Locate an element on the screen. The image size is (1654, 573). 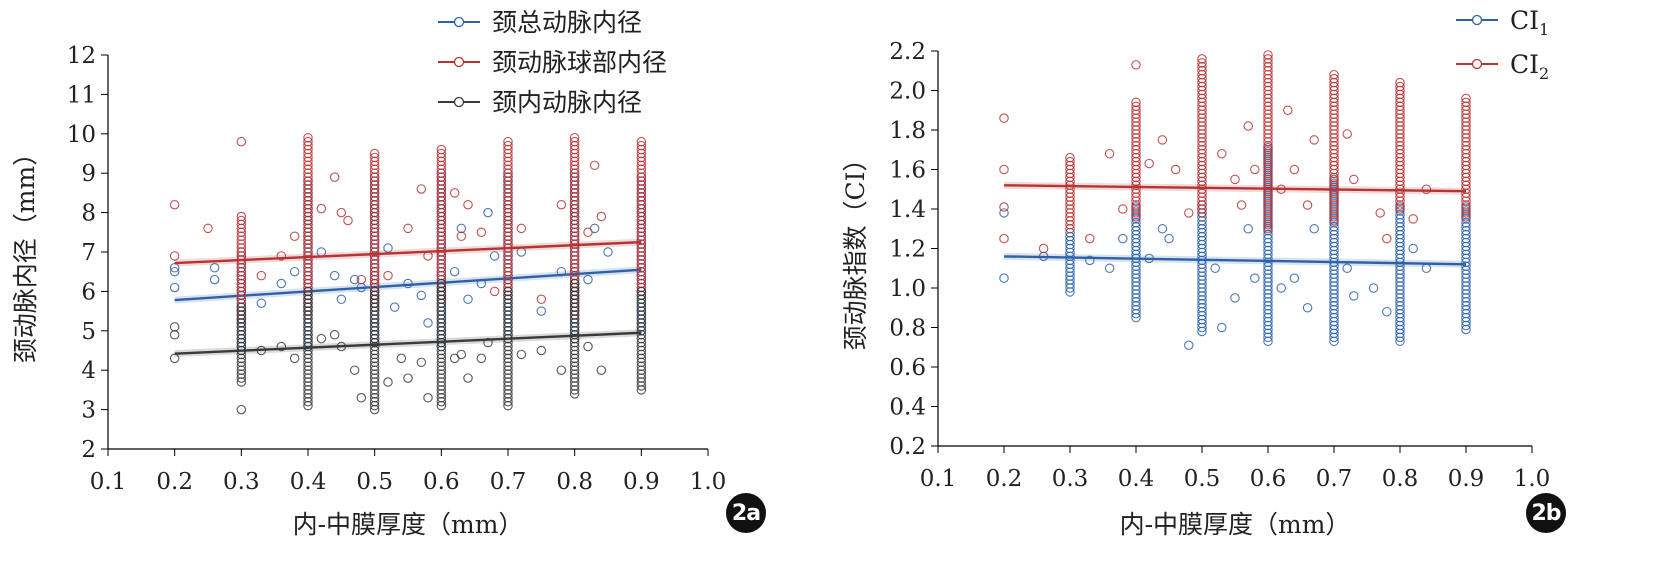
y-tick-label: 1.6 is located at coordinates (907, 171).